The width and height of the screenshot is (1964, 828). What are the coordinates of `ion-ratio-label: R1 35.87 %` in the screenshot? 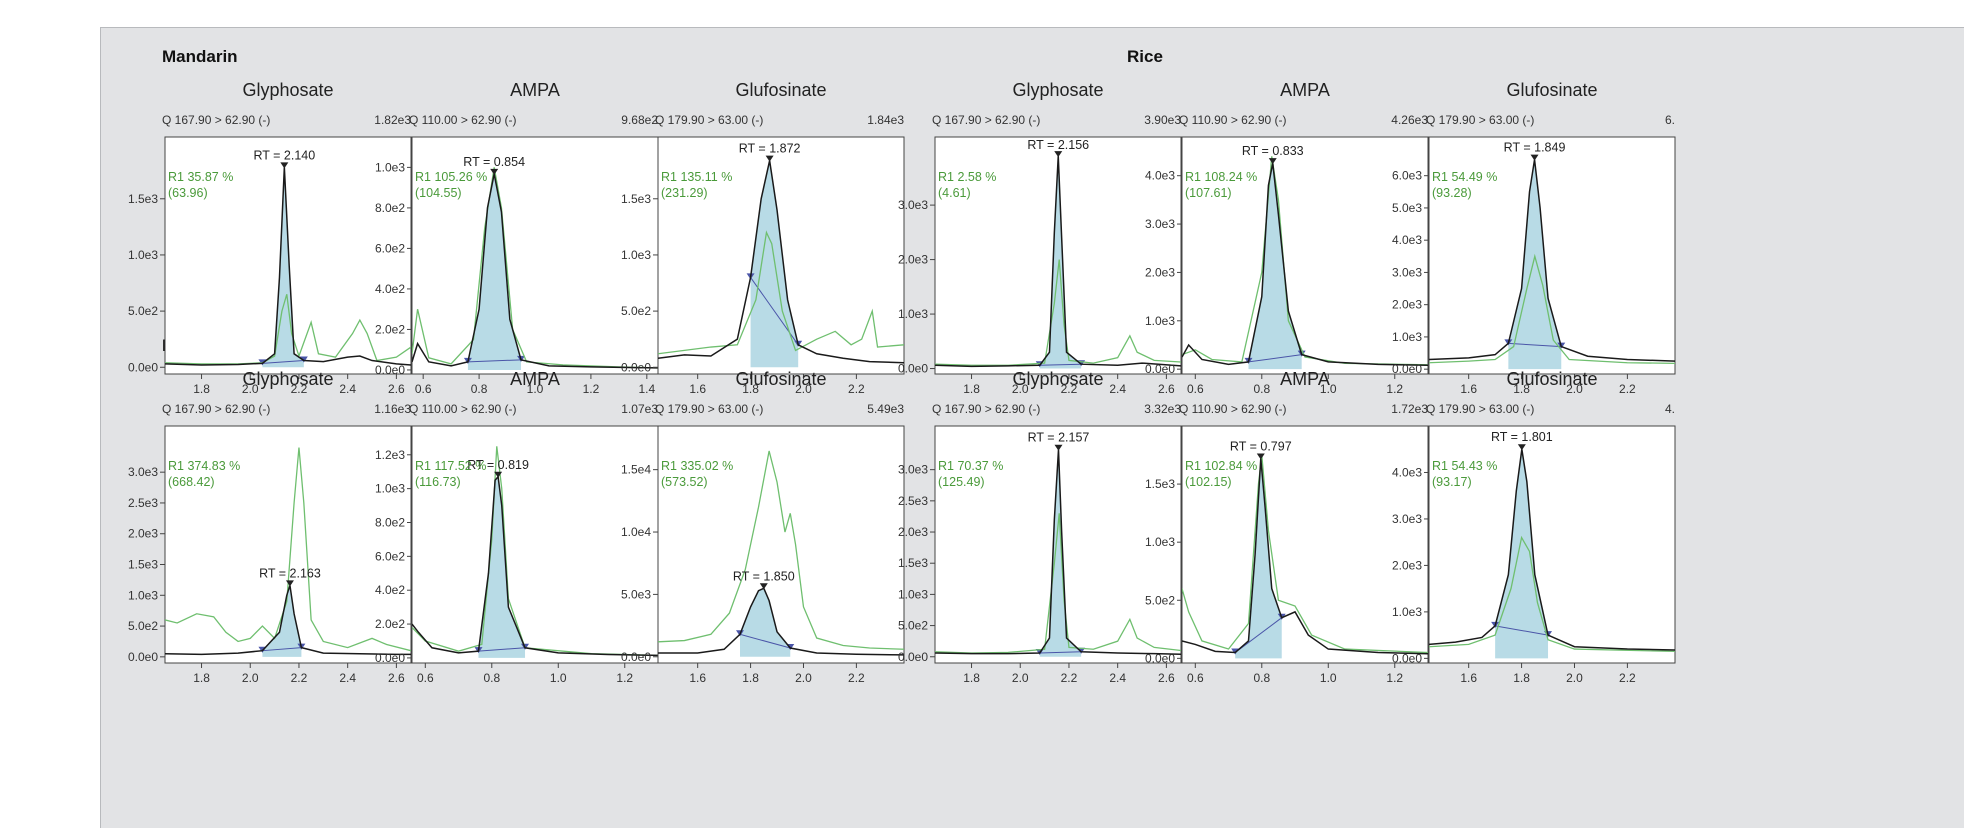 It's located at (200, 177).